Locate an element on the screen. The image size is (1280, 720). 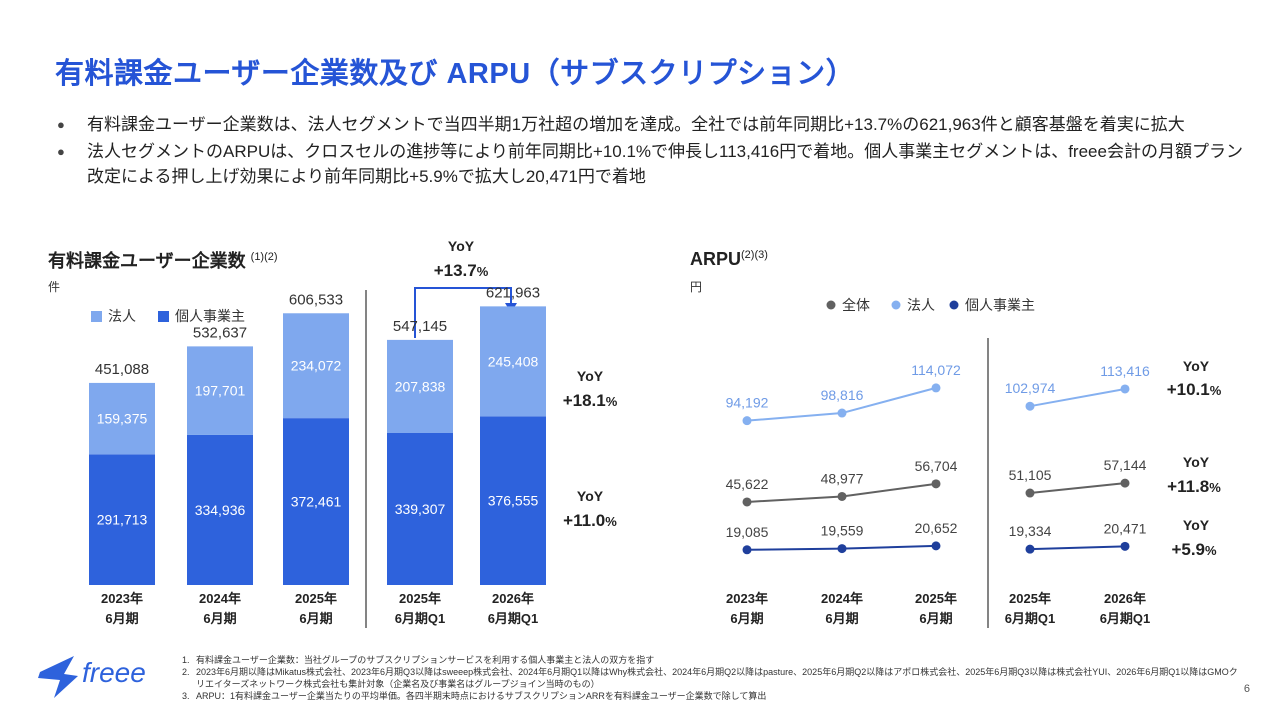
bar-label-total: 451,088 is located at coordinates (122, 369).